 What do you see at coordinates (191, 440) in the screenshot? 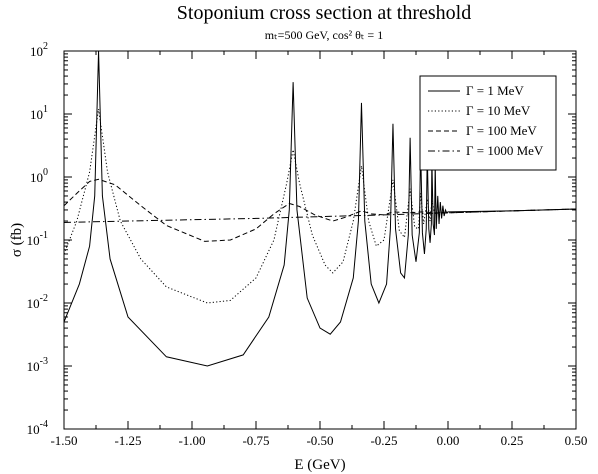
I see `x-tick-label: -1.00` at bounding box center [191, 440].